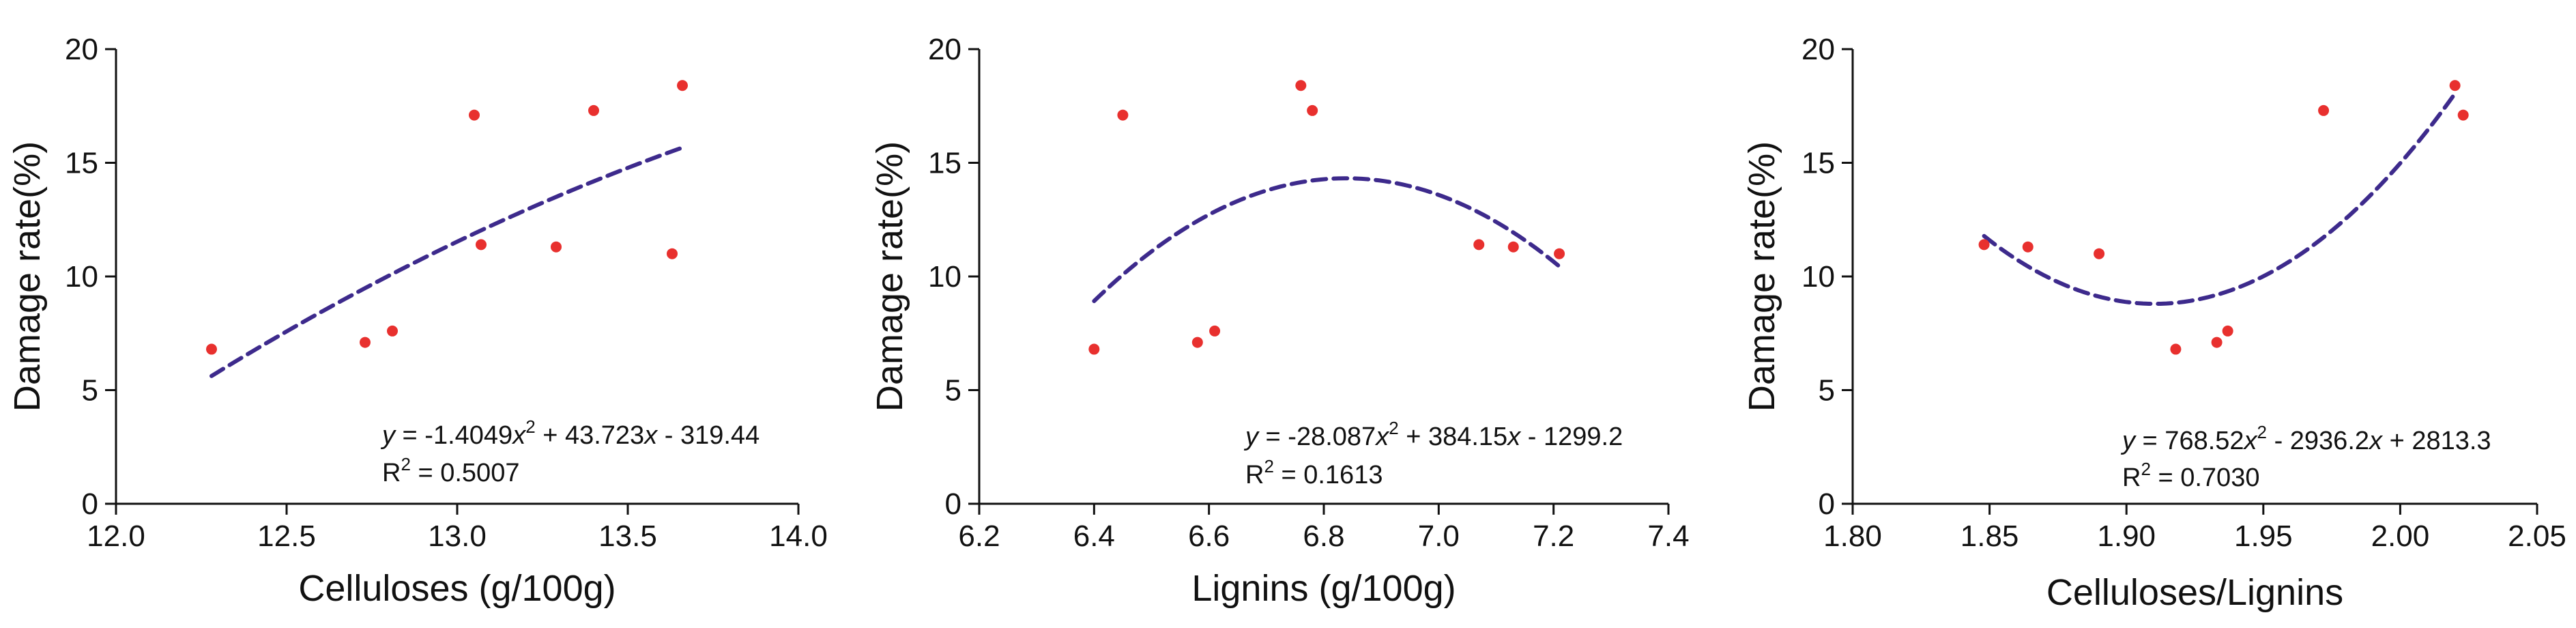 This screenshot has height=628, width=2576. I want to click on x-axis-title: Lignins (g/100g), so click(1323, 588).